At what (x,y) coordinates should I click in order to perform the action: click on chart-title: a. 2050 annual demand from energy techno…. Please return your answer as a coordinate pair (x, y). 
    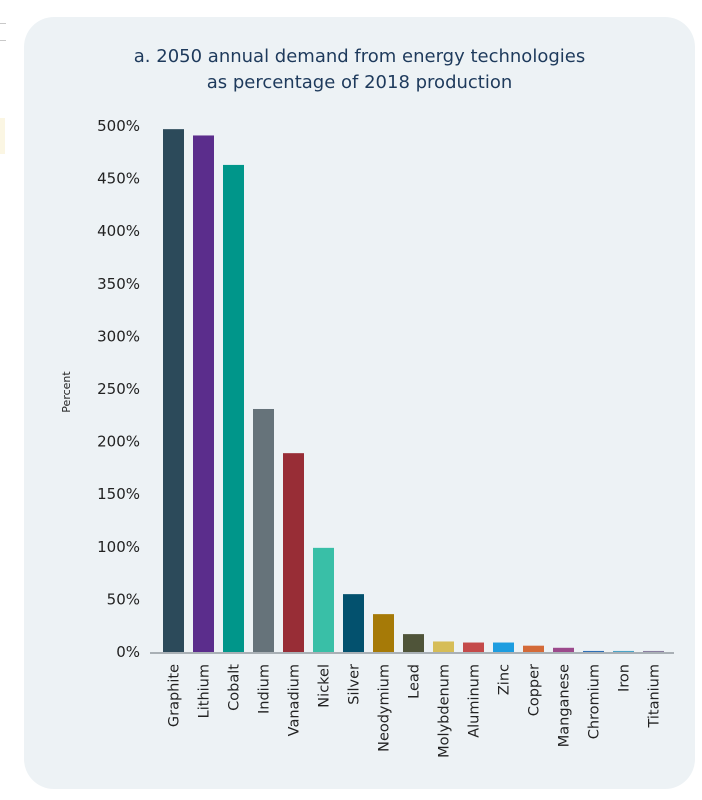
    Looking at the image, I should click on (359, 70).